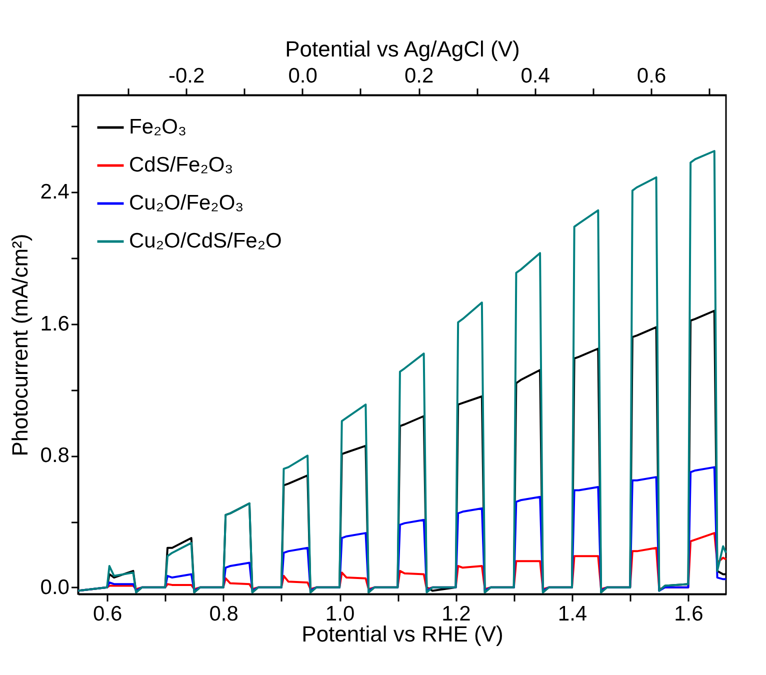 This screenshot has height=675, width=766. I want to click on x2-tick-label: 0.2, so click(419, 76).